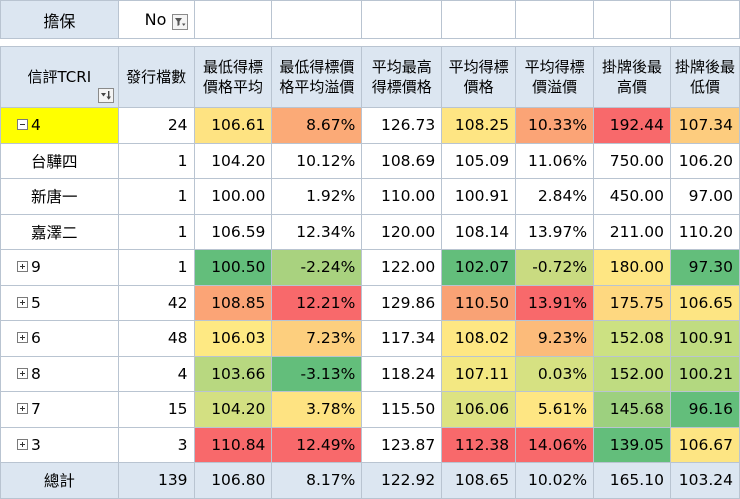 This screenshot has height=499, width=740. I want to click on table-cell: 13.97%, so click(555, 231).